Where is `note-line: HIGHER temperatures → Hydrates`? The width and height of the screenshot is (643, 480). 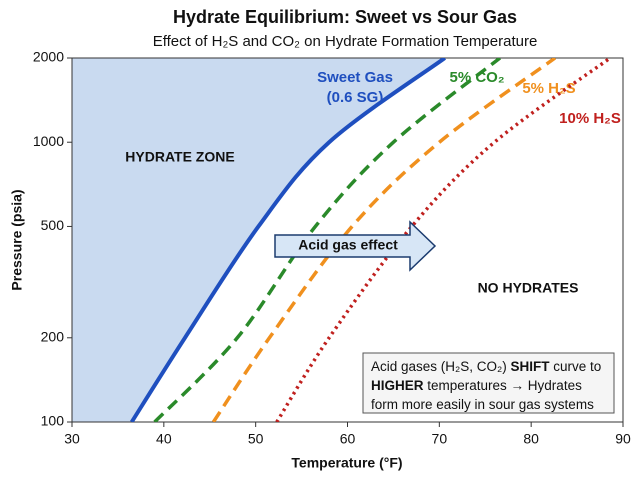 note-line: HIGHER temperatures → Hydrates is located at coordinates (476, 385).